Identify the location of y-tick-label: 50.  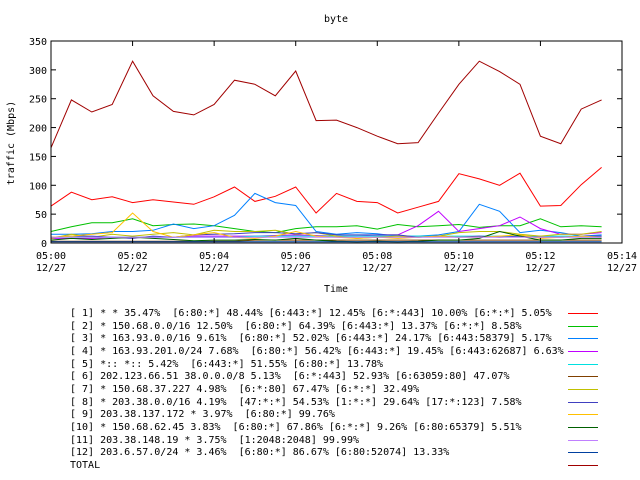
(41, 215).